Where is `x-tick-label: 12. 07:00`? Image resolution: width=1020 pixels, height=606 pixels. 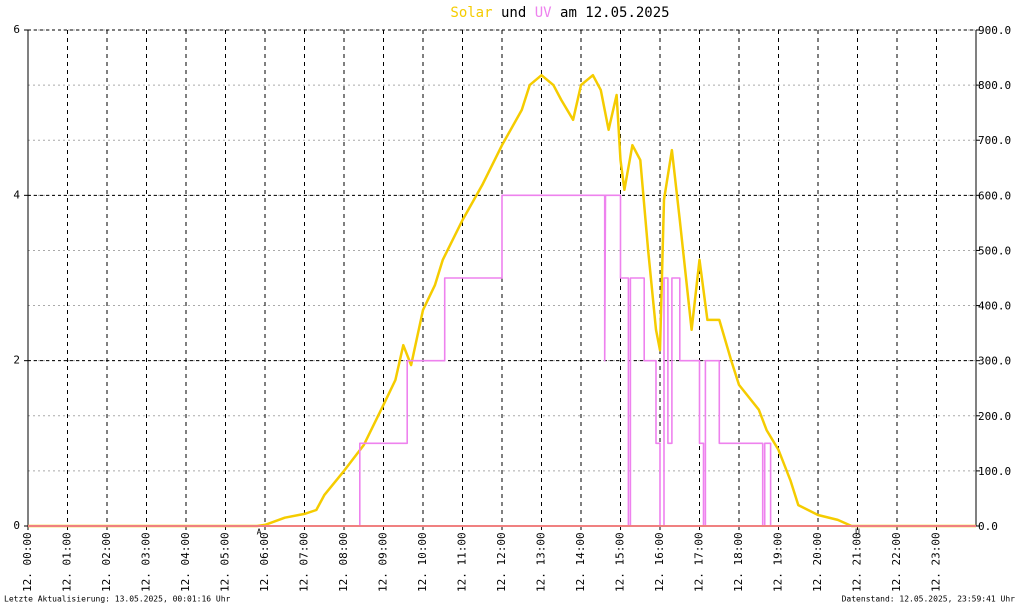 x-tick-label: 12. 07:00 is located at coordinates (304, 562).